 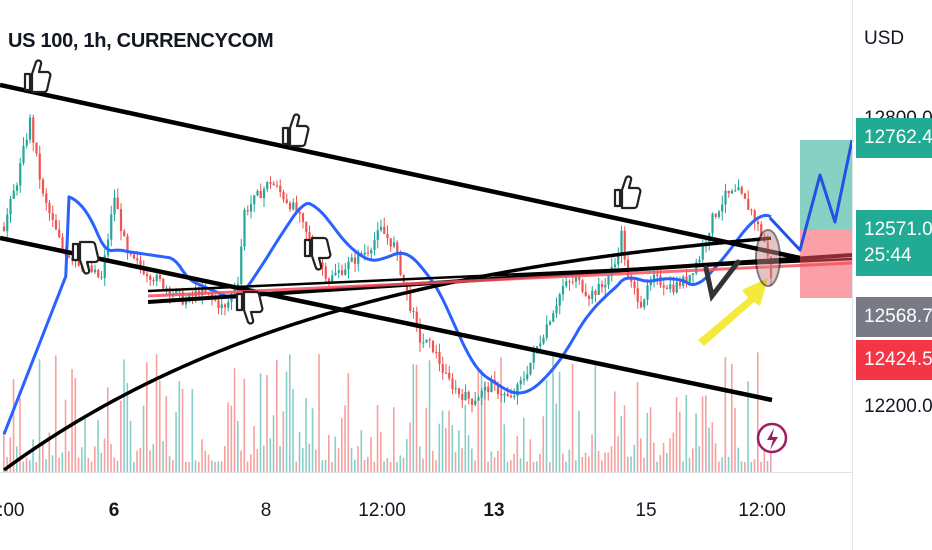 I want to click on price-tick-12200: 12200.0, so click(x=898, y=406).